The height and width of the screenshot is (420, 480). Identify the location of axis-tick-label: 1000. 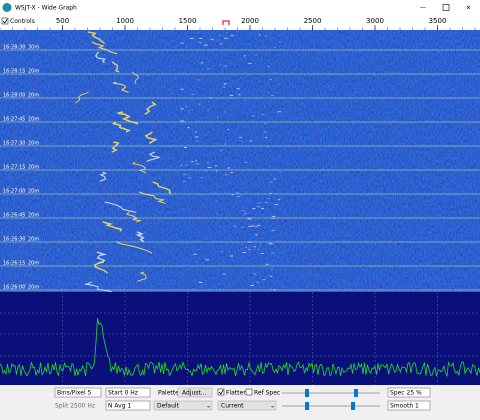
(125, 21).